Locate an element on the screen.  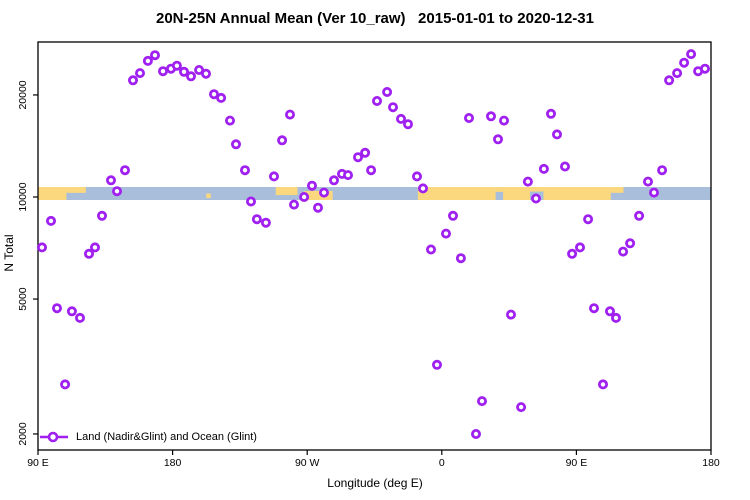
x-tick-label: 180 is located at coordinates (711, 463).